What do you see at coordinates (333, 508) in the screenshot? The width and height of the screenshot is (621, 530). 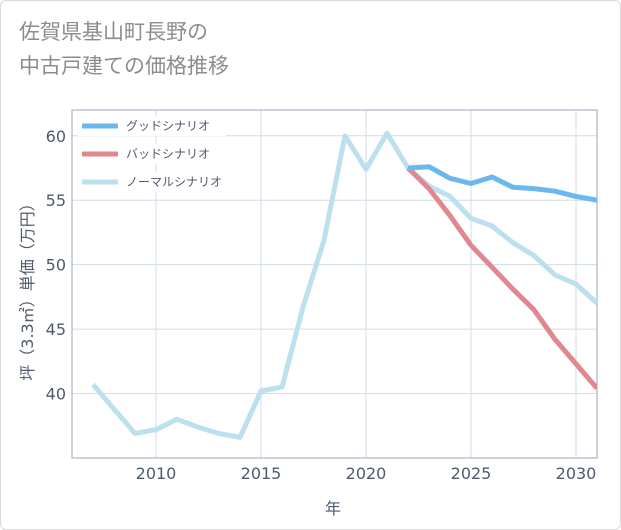 I see `x-axis-label: 年` at bounding box center [333, 508].